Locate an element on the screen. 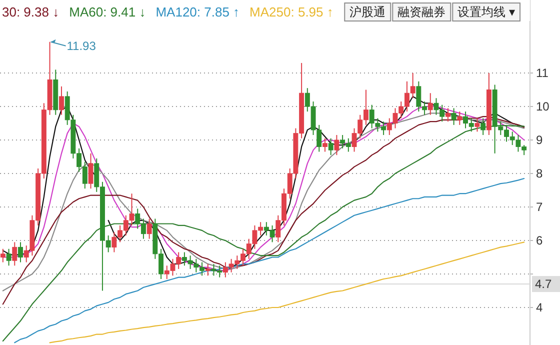 Image resolution: width=560 pixels, height=345 pixels. y-tick-label: 8 is located at coordinates (539, 173).